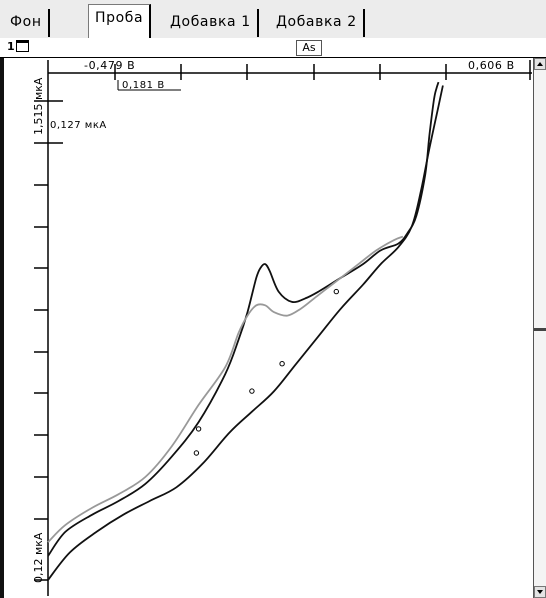 The width and height of the screenshot is (546, 598). What do you see at coordinates (11, 46) in the screenshot?
I see `zoom-level: 1` at bounding box center [11, 46].